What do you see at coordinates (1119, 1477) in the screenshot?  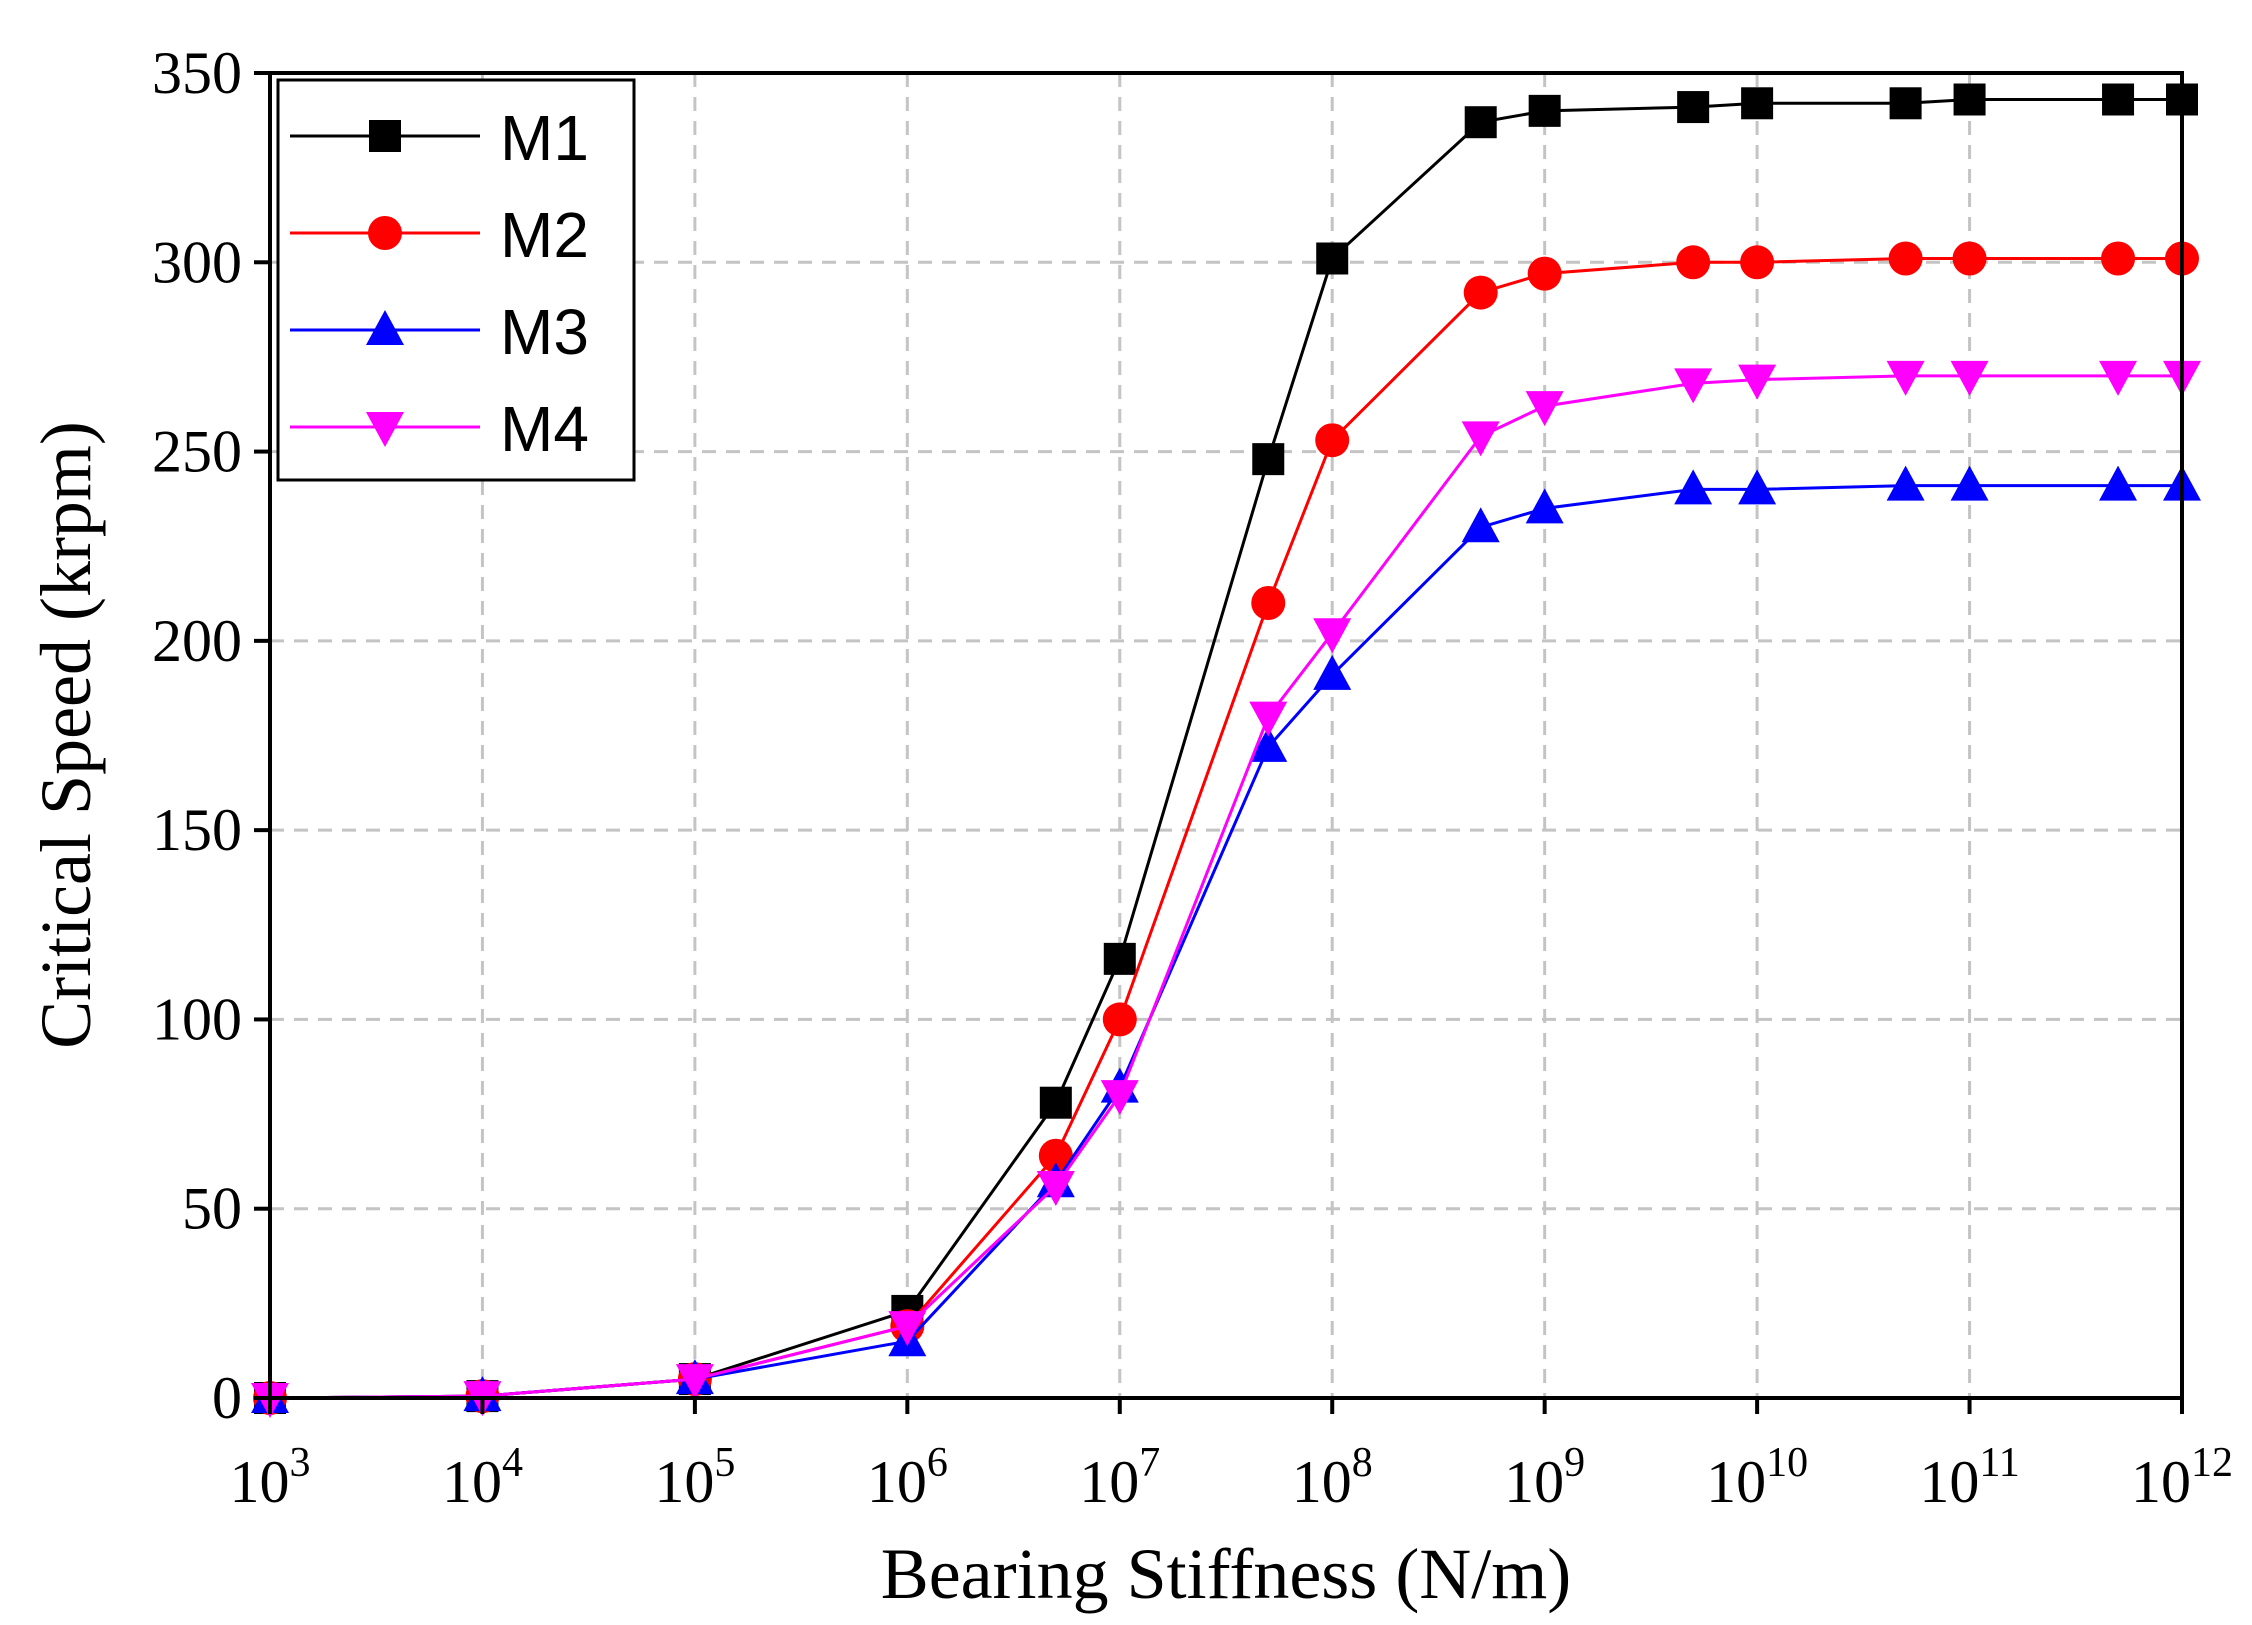 I see `x-tick-label: 10⁷` at bounding box center [1119, 1477].